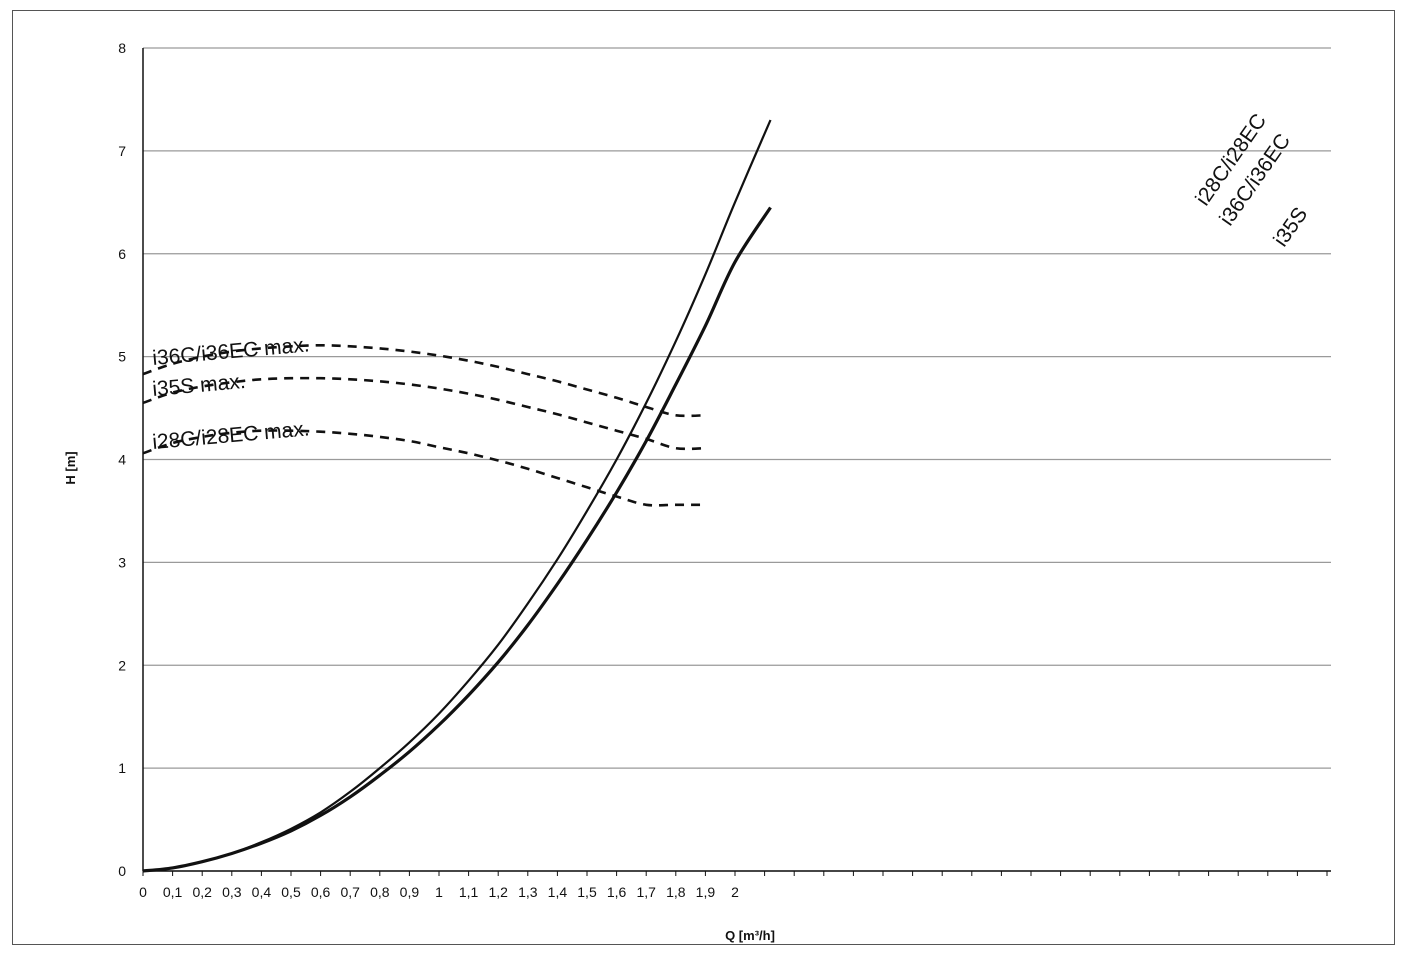 The image size is (1406, 954). What do you see at coordinates (122, 357) in the screenshot?
I see `y-tick-label: 5` at bounding box center [122, 357].